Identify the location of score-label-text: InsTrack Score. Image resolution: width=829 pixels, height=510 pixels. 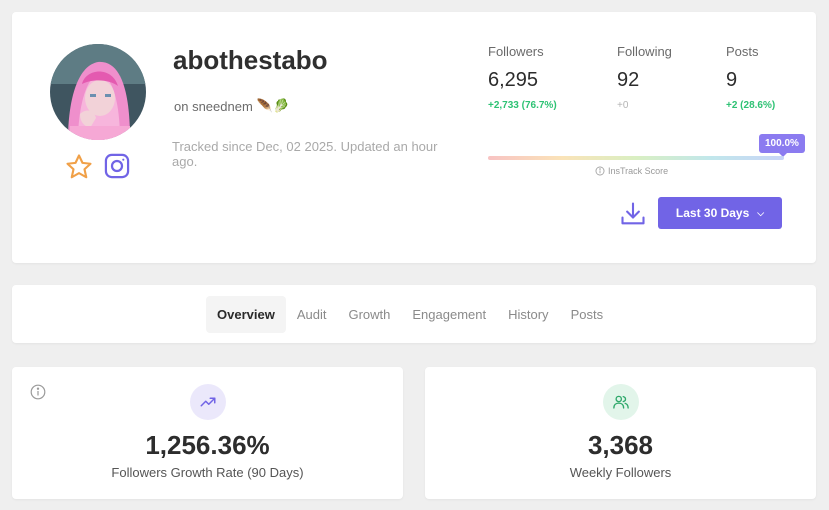
(638, 171).